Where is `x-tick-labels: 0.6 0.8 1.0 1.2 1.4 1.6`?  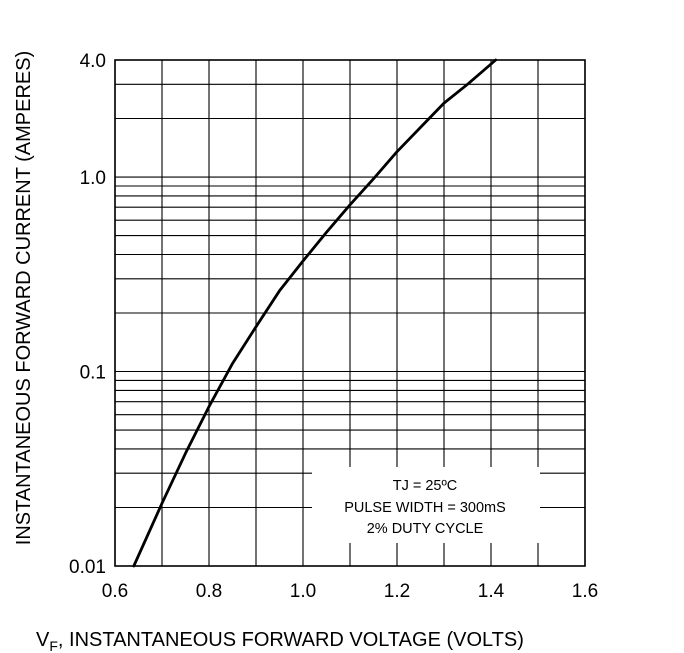 x-tick-labels: 0.6 0.8 1.0 1.2 1.4 1.6 is located at coordinates (350, 591).